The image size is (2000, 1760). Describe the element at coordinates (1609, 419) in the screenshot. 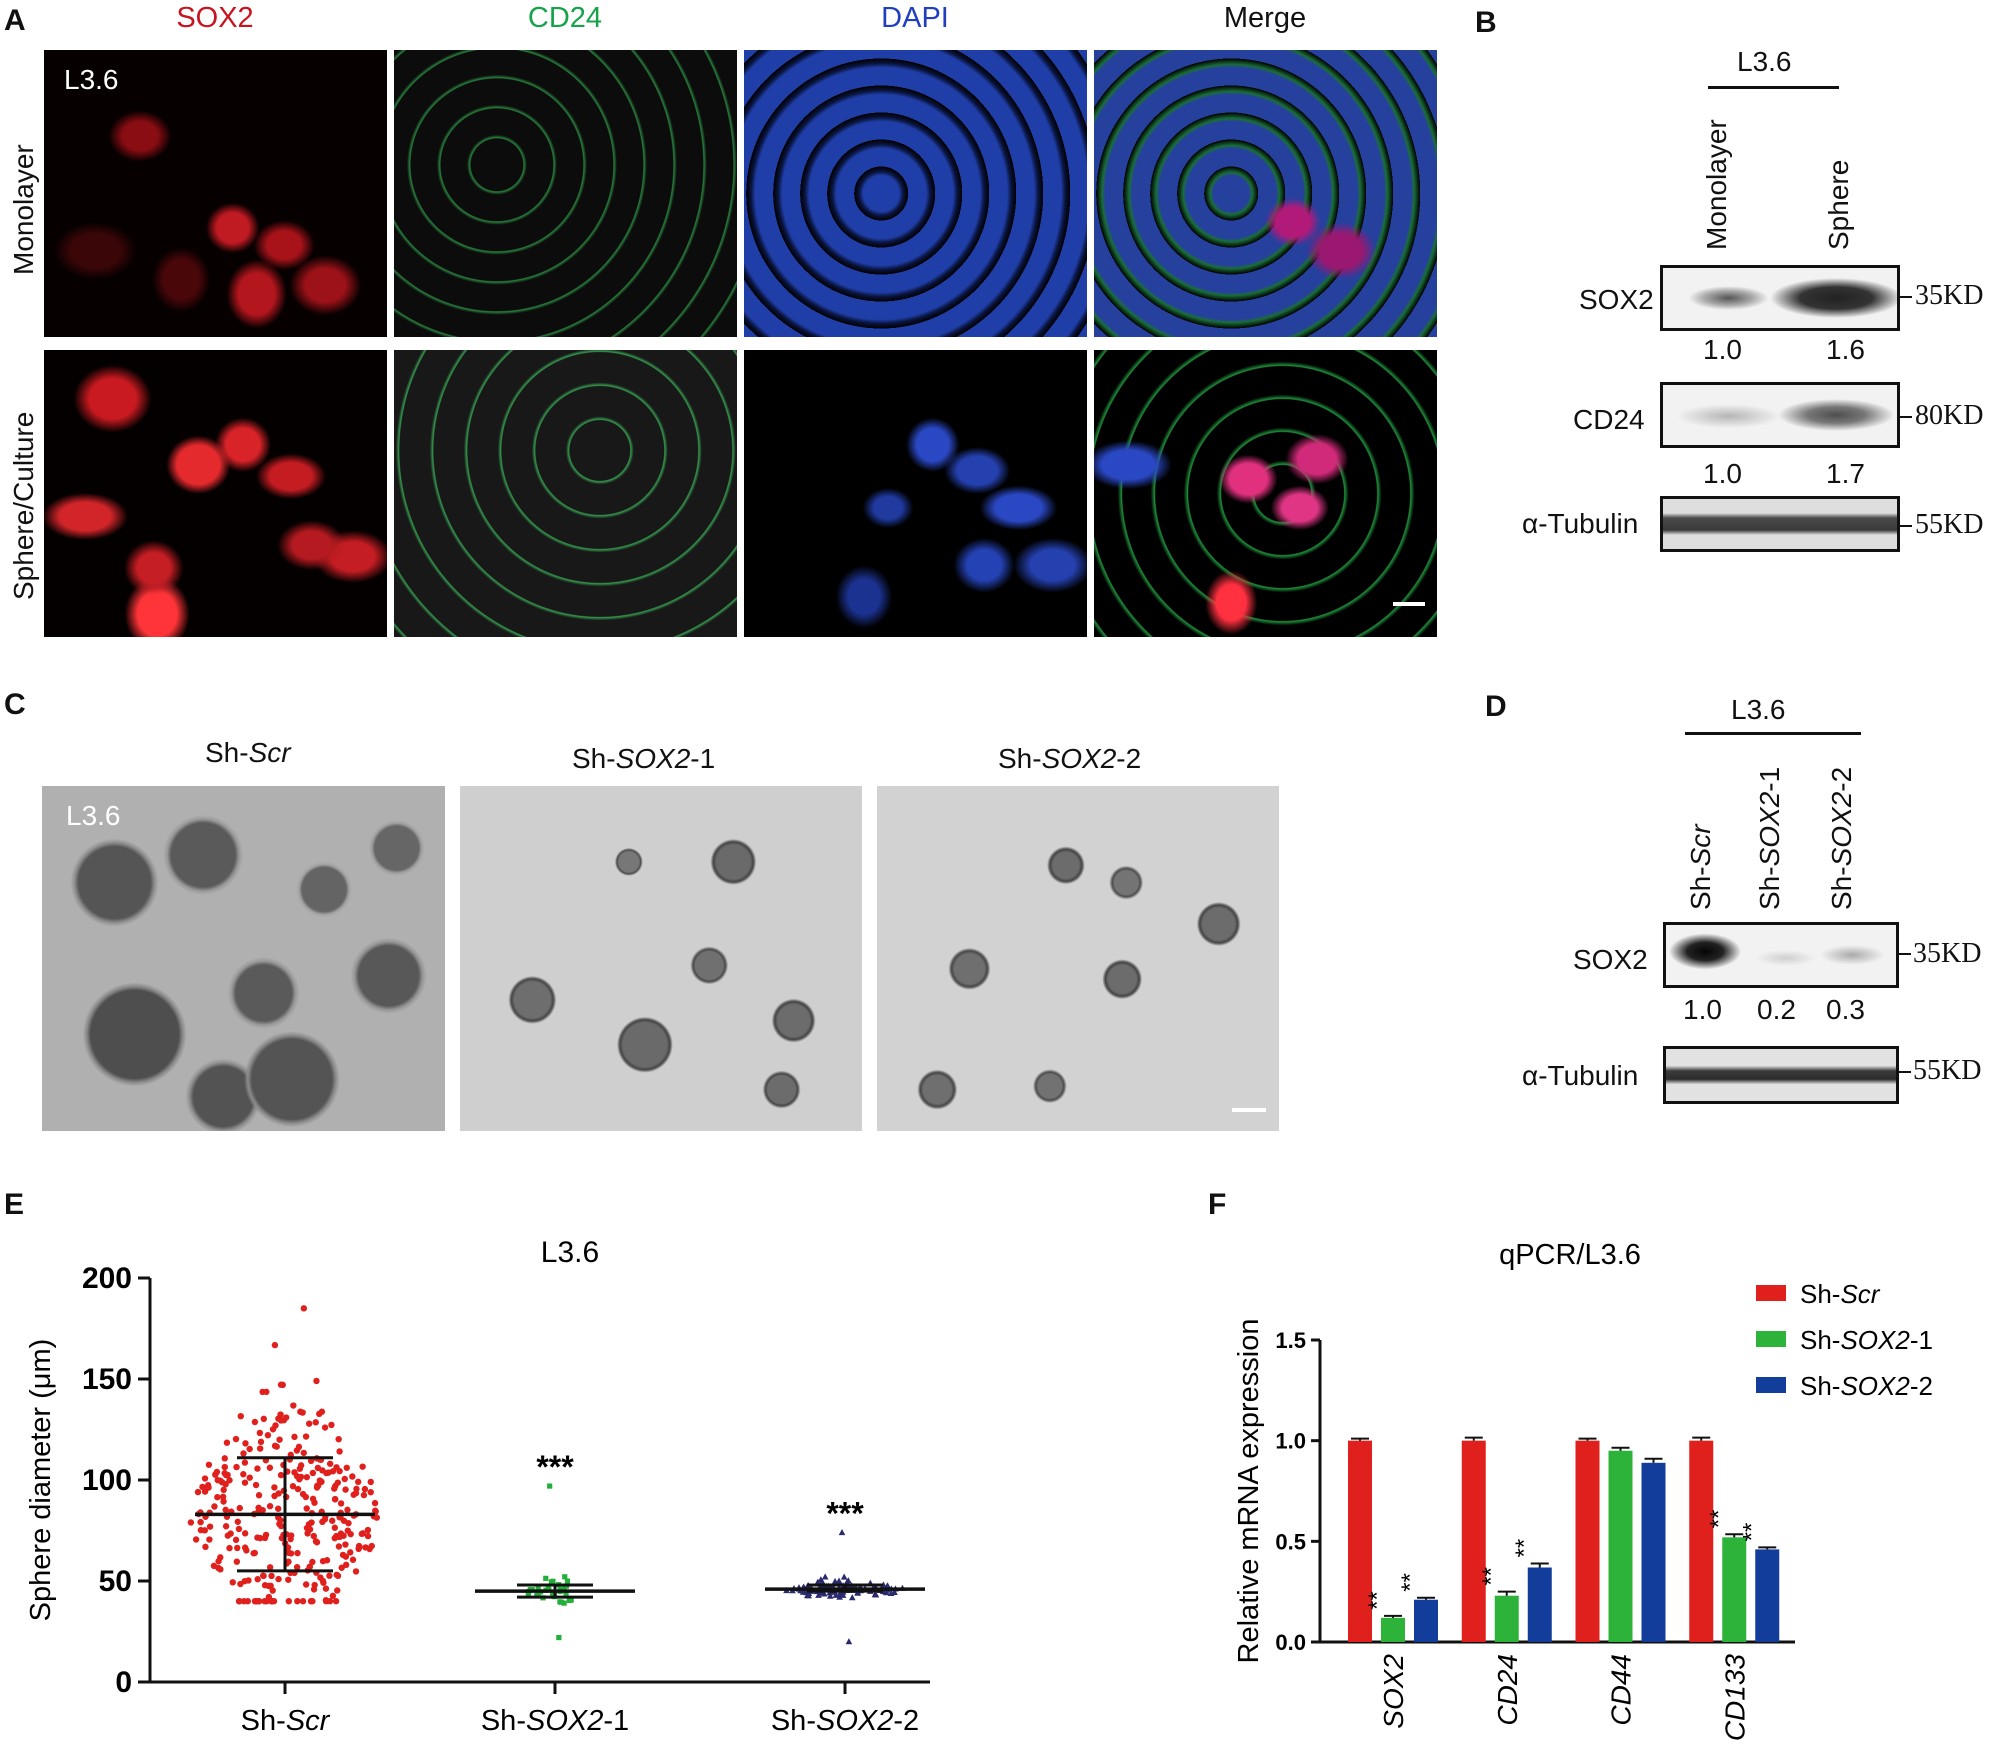

I see `band-label-cd24-b: CD24` at that location.